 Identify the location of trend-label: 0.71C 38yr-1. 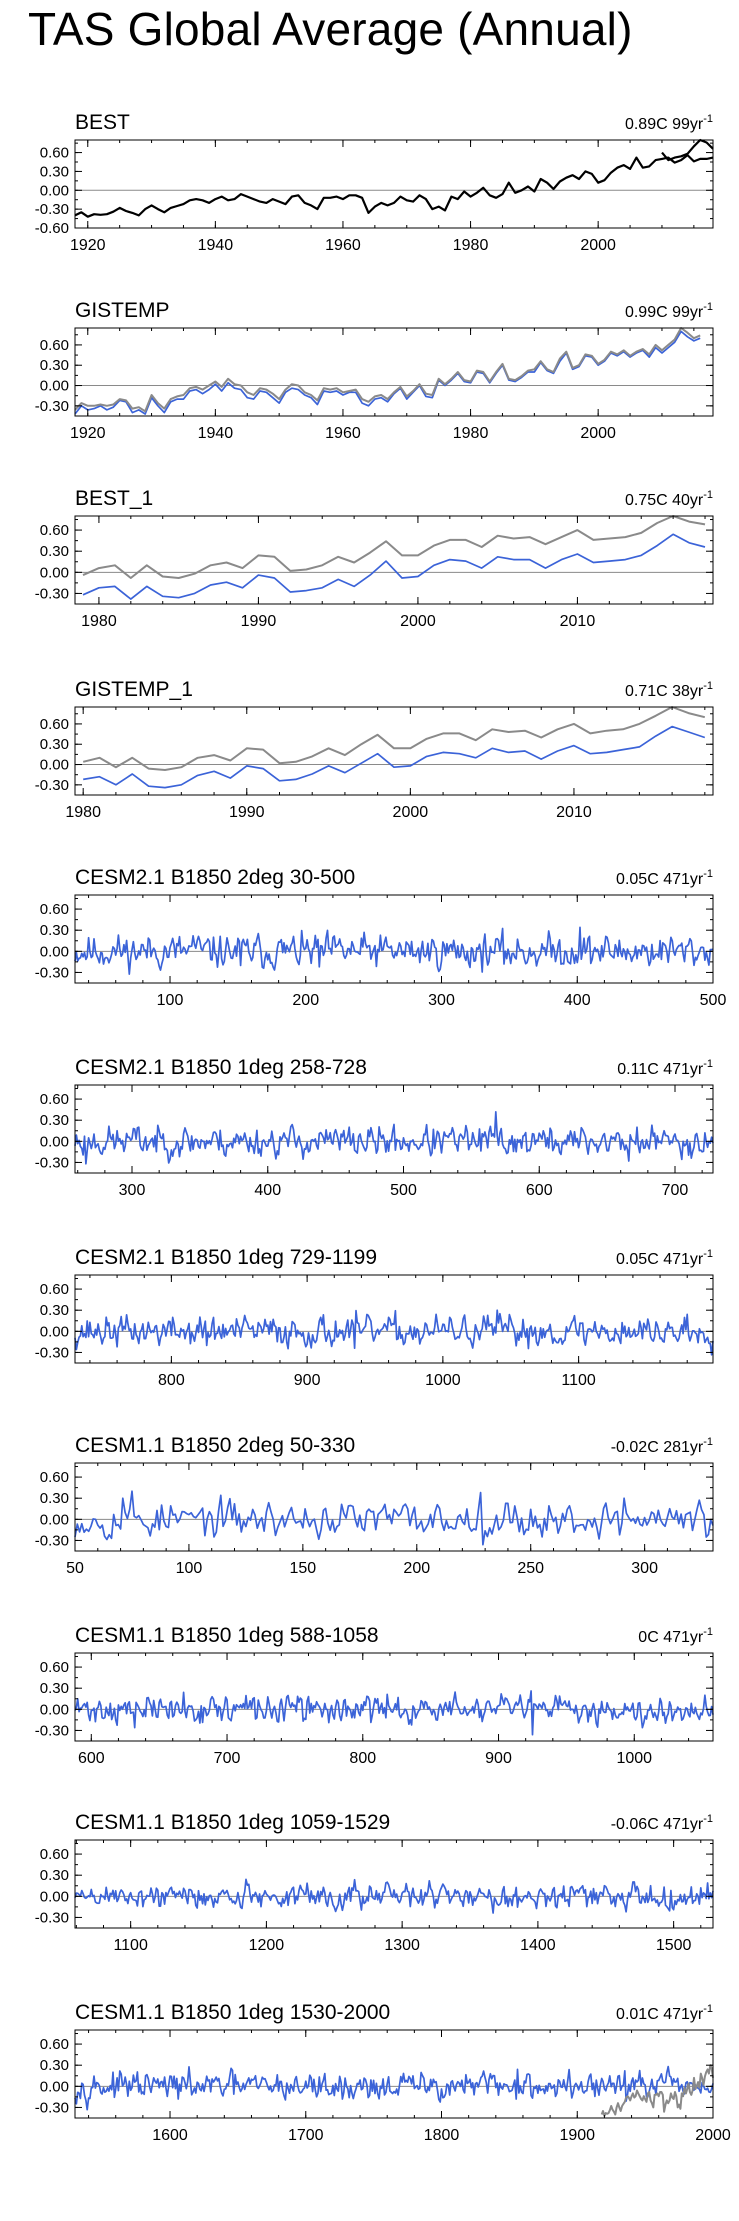
(669, 690).